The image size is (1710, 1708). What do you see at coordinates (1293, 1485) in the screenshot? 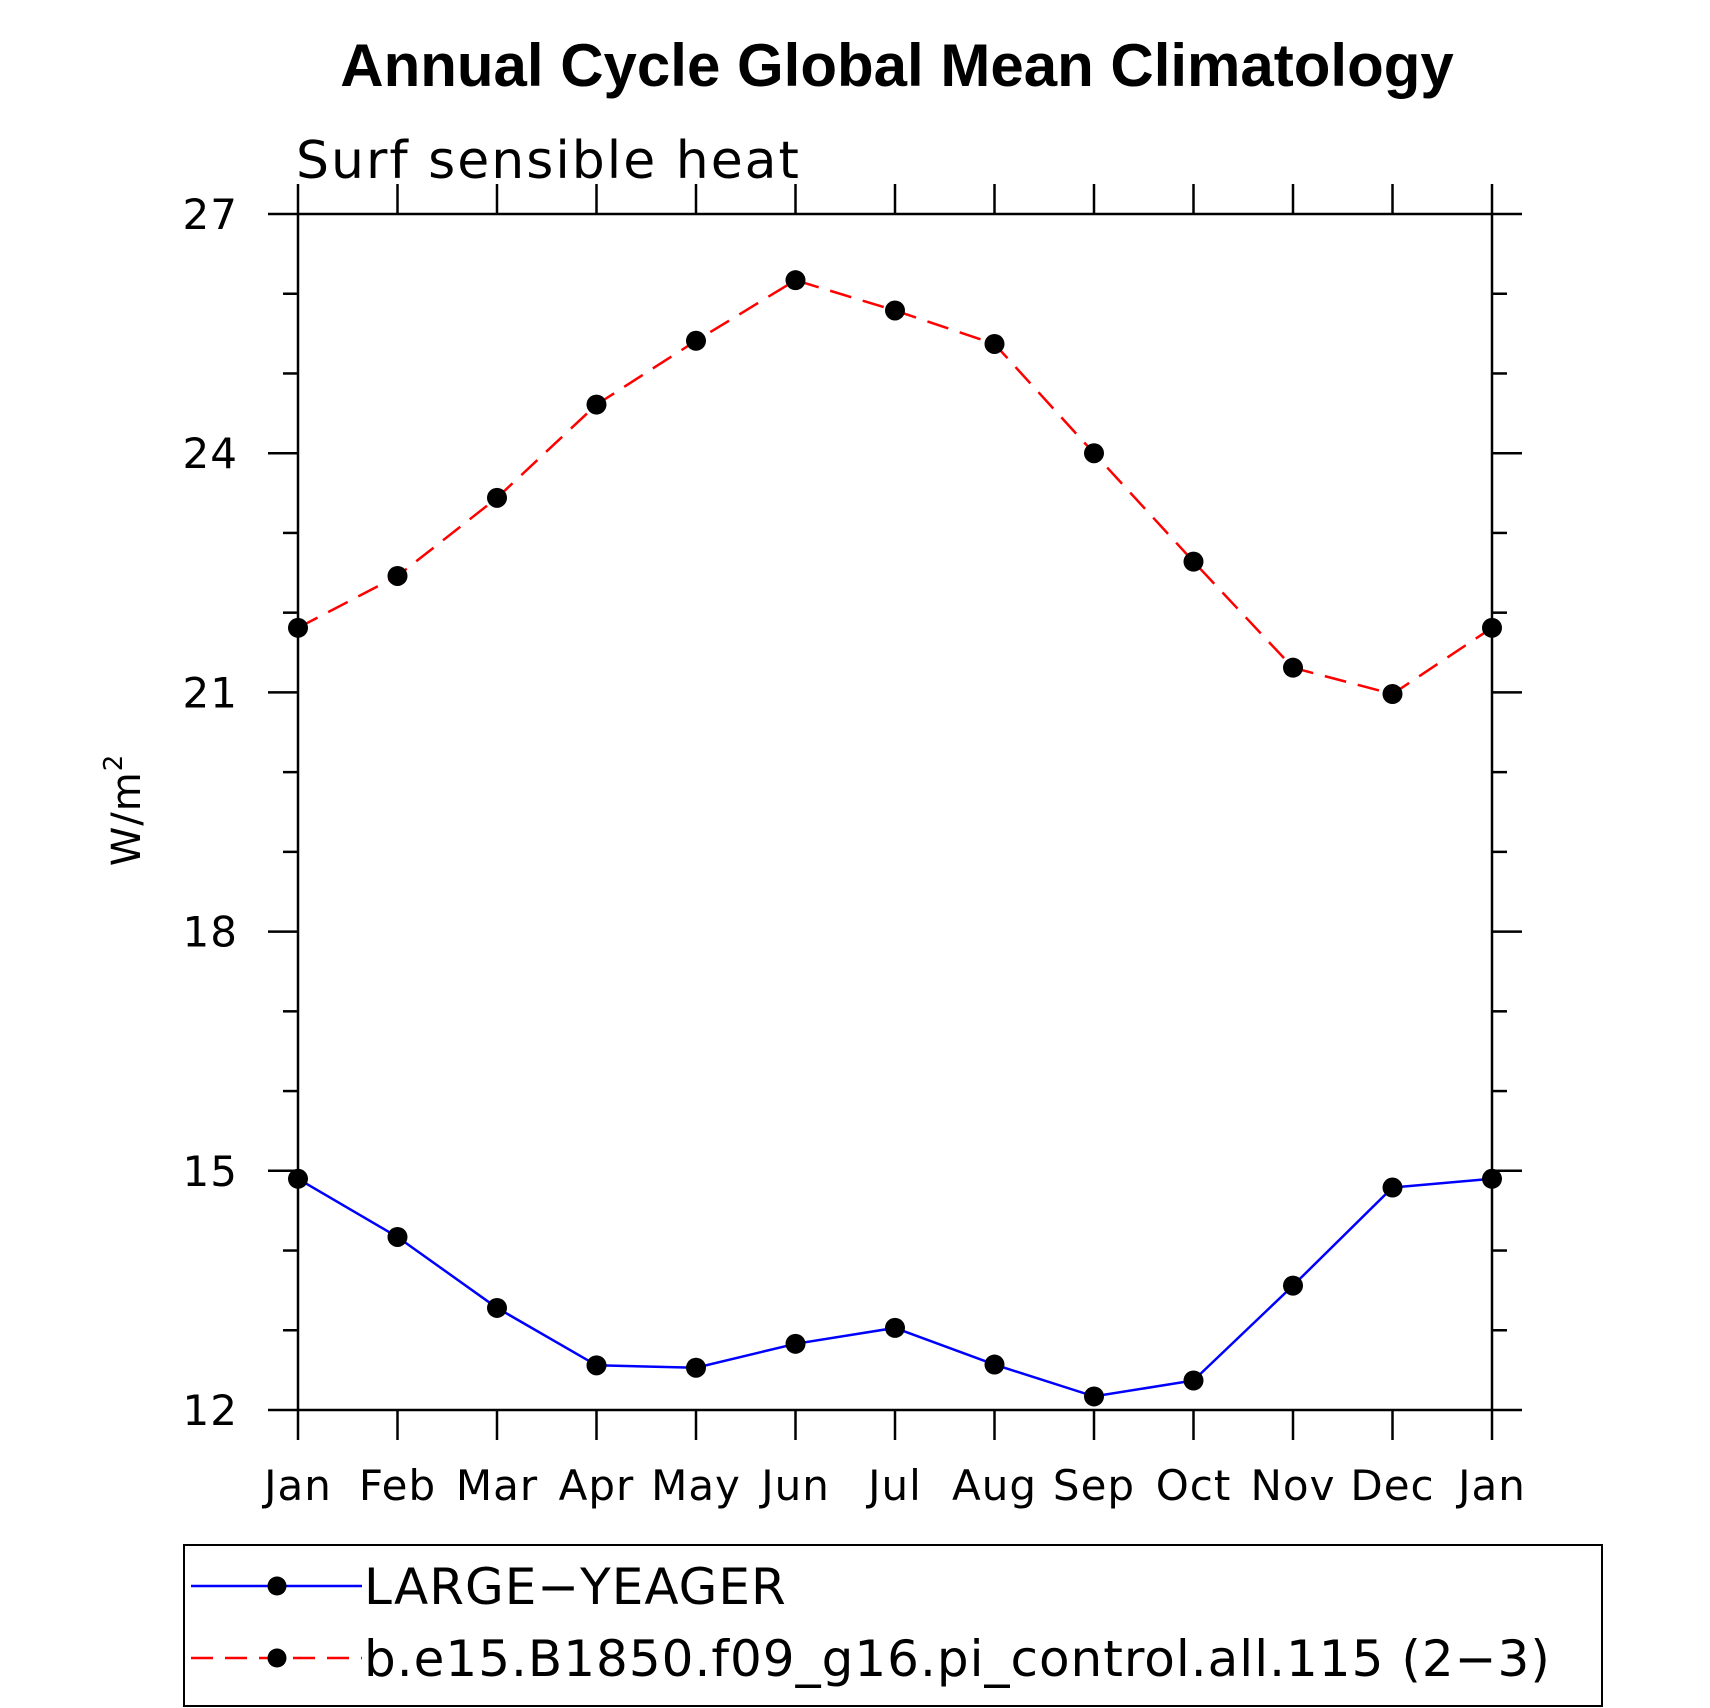
I see `x-tick-label: Nov` at bounding box center [1293, 1485].